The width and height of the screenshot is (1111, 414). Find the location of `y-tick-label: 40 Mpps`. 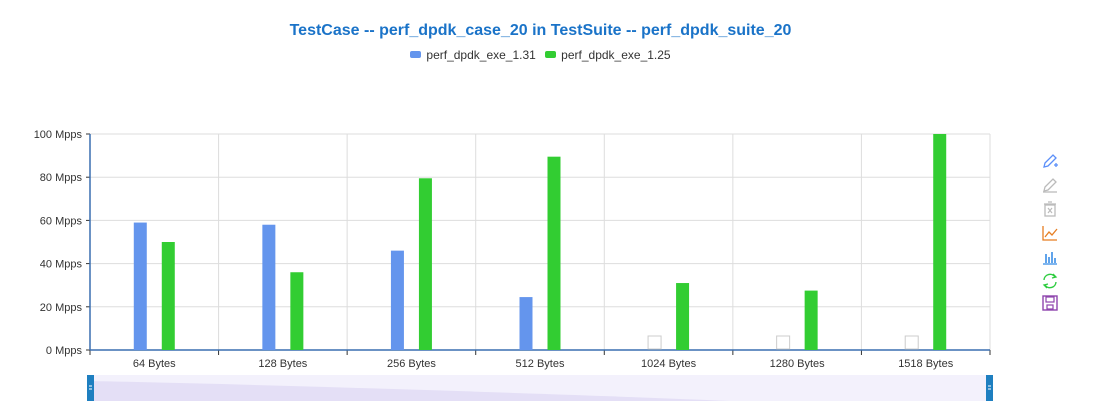

y-tick-label: 40 Mpps is located at coordinates (61, 265).